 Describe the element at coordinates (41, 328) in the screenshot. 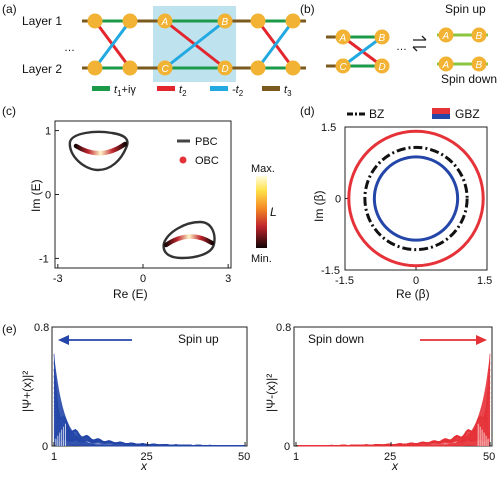

I see `e-ytick-label: 0.8` at that location.